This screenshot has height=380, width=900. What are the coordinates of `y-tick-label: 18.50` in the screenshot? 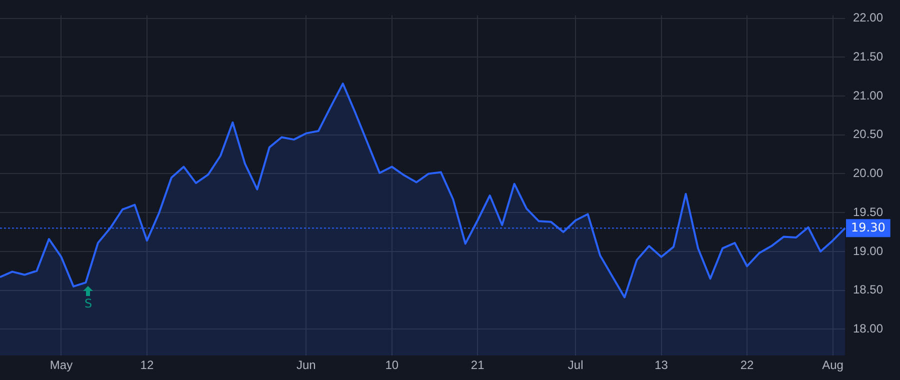 It's located at (868, 289).